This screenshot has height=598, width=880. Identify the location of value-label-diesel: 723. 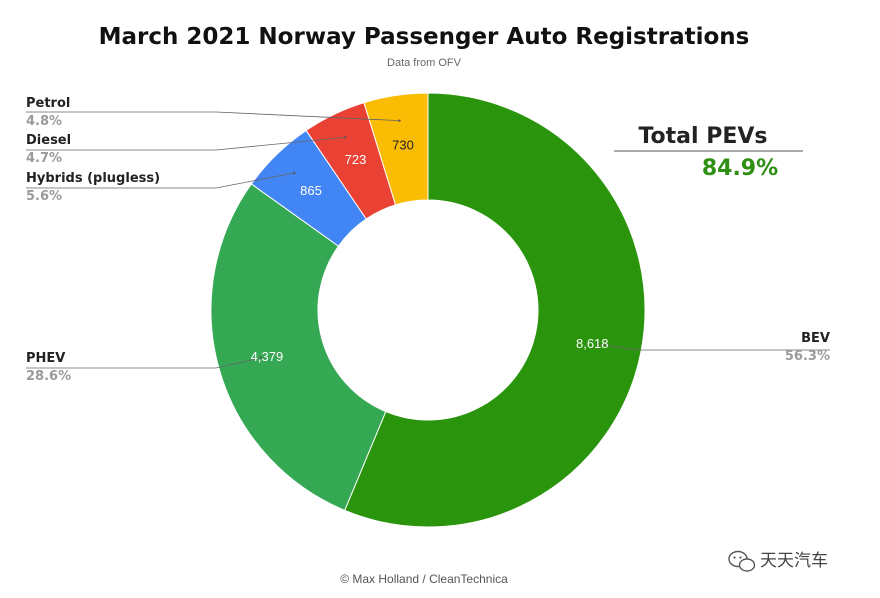
(356, 159).